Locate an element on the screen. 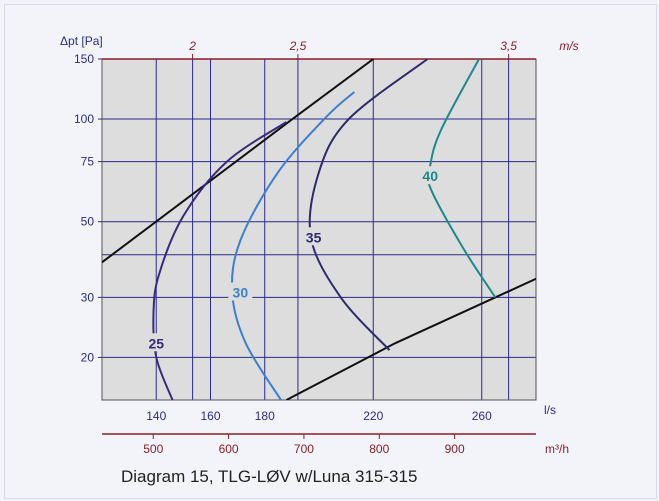 Image resolution: width=659 pixels, height=501 pixels. x-axis-unit: l/s is located at coordinates (550, 410).